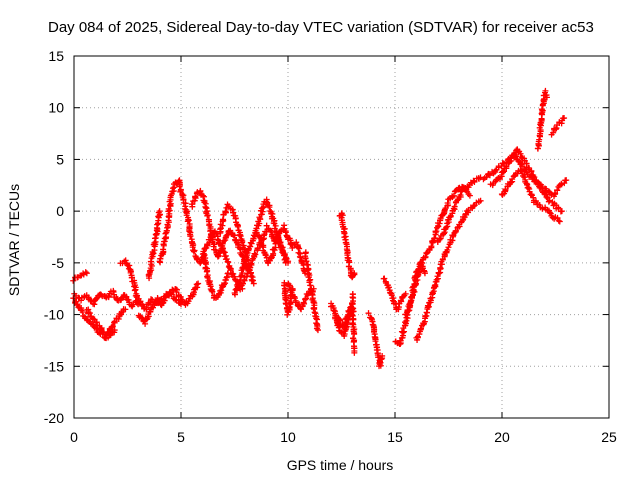 The image size is (640, 480). Describe the element at coordinates (60, 211) in the screenshot. I see `y-tick-label: 0` at that location.